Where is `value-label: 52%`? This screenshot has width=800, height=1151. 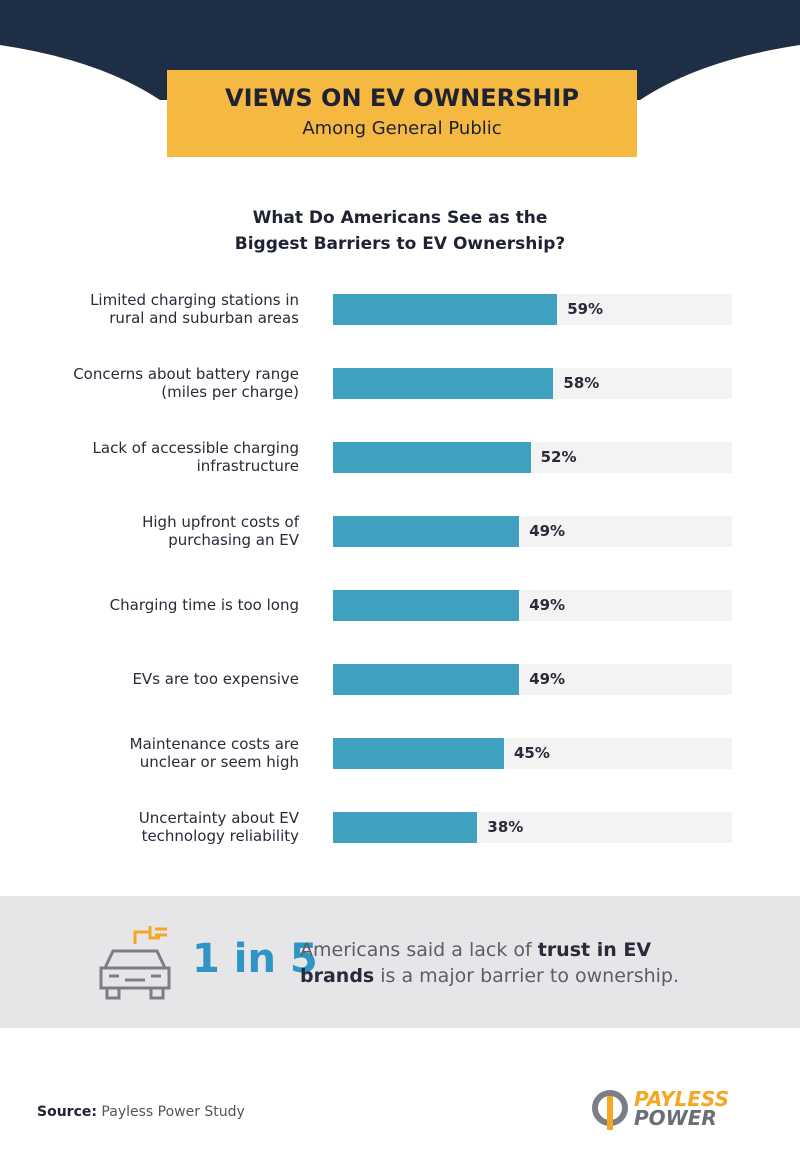 value-label: 52% is located at coordinates (558, 457).